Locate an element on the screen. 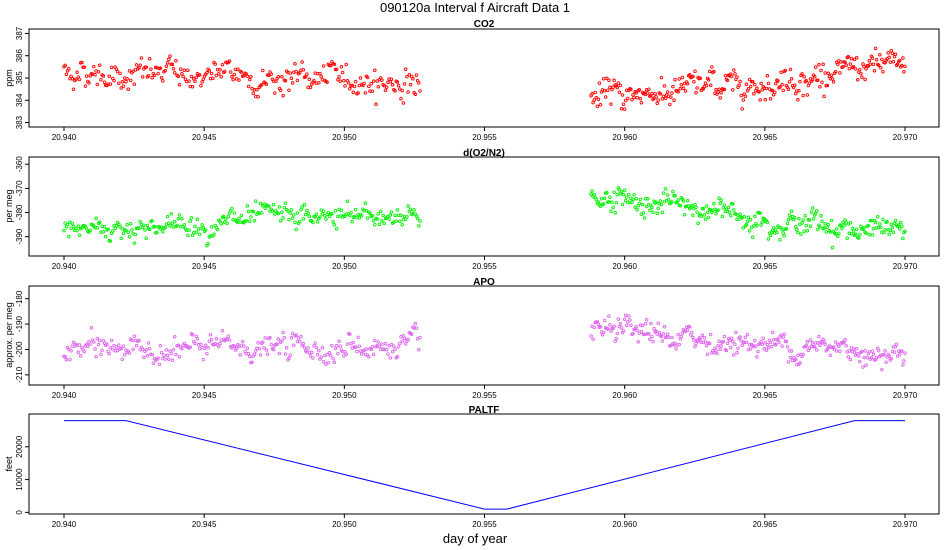  series-line-paltf is located at coordinates (484, 465).